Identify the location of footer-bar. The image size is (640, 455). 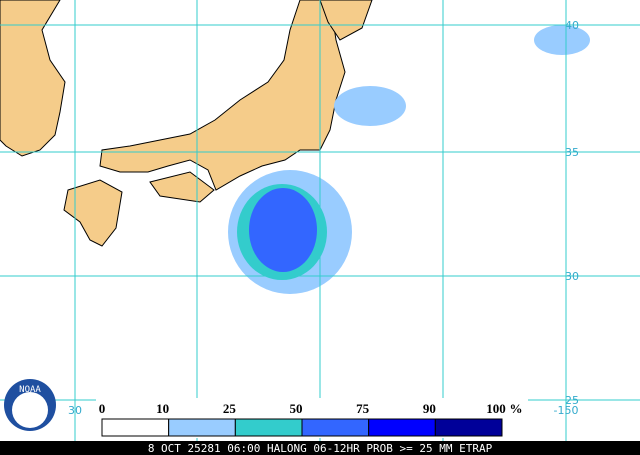
(320, 448).